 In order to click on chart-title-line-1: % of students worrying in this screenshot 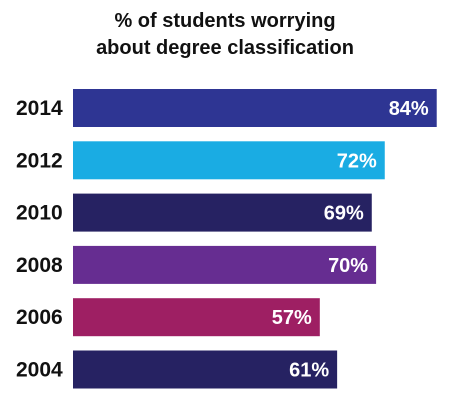, I will do `click(225, 21)`.